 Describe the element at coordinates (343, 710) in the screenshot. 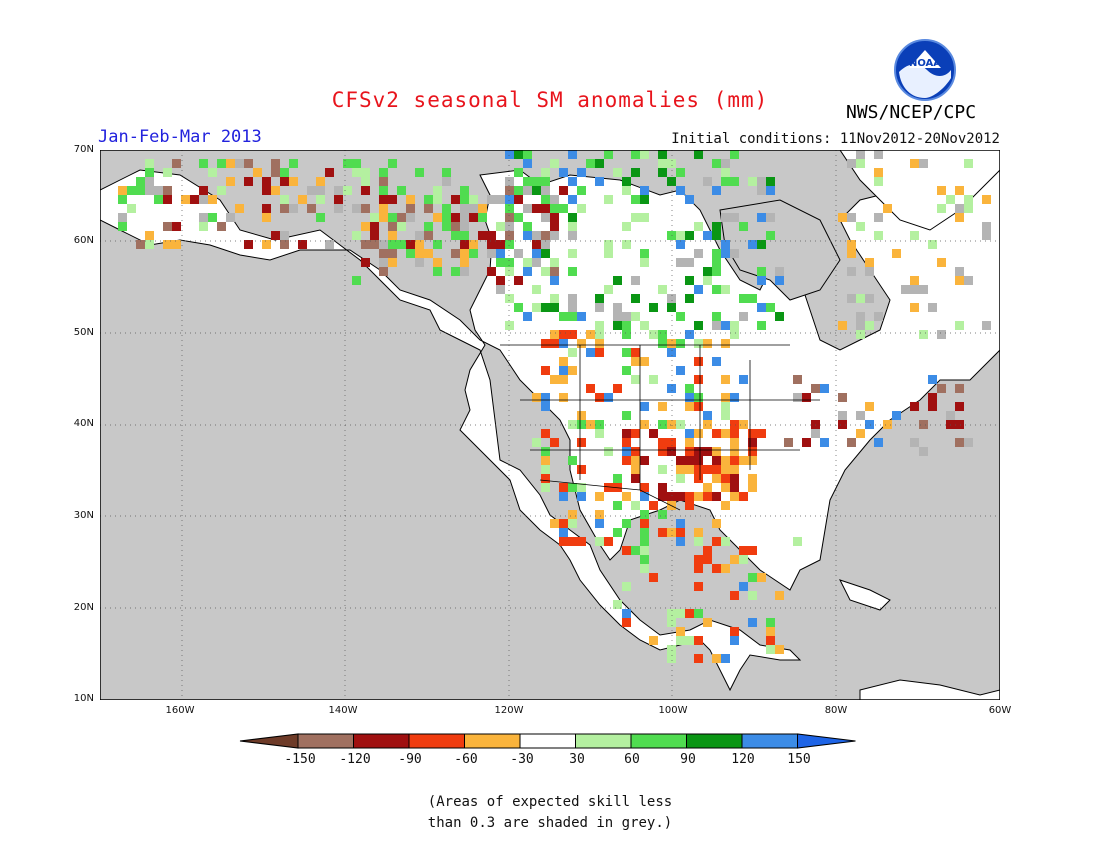

I see `lon-label-140w: 140W` at that location.